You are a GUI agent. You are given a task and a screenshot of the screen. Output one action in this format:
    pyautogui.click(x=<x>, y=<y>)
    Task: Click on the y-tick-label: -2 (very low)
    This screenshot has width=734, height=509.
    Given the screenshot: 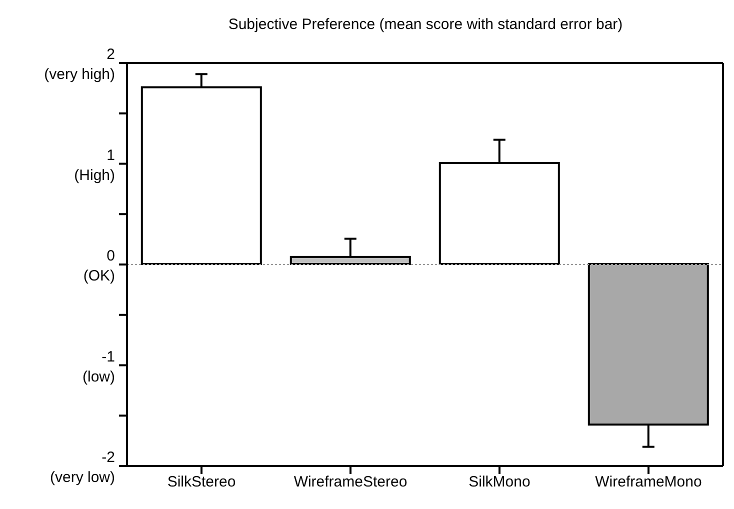 What is the action you would take?
    pyautogui.click(x=82, y=467)
    